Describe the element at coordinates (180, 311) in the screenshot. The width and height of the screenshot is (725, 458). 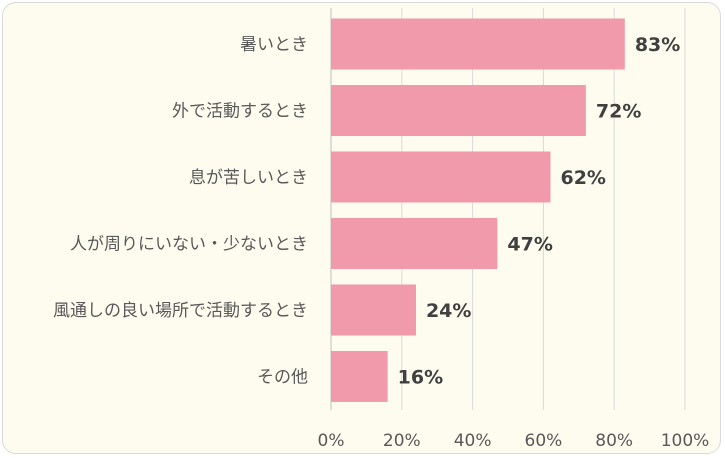
I see `category-label: 風通しの良い場所で活動するとき` at that location.